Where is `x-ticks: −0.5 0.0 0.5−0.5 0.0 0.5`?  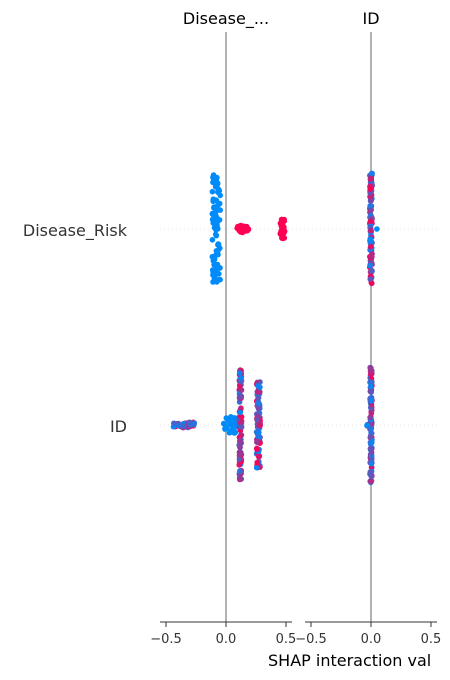 x-ticks: −0.5 0.0 0.5−0.5 0.0 0.5 is located at coordinates (295, 634).